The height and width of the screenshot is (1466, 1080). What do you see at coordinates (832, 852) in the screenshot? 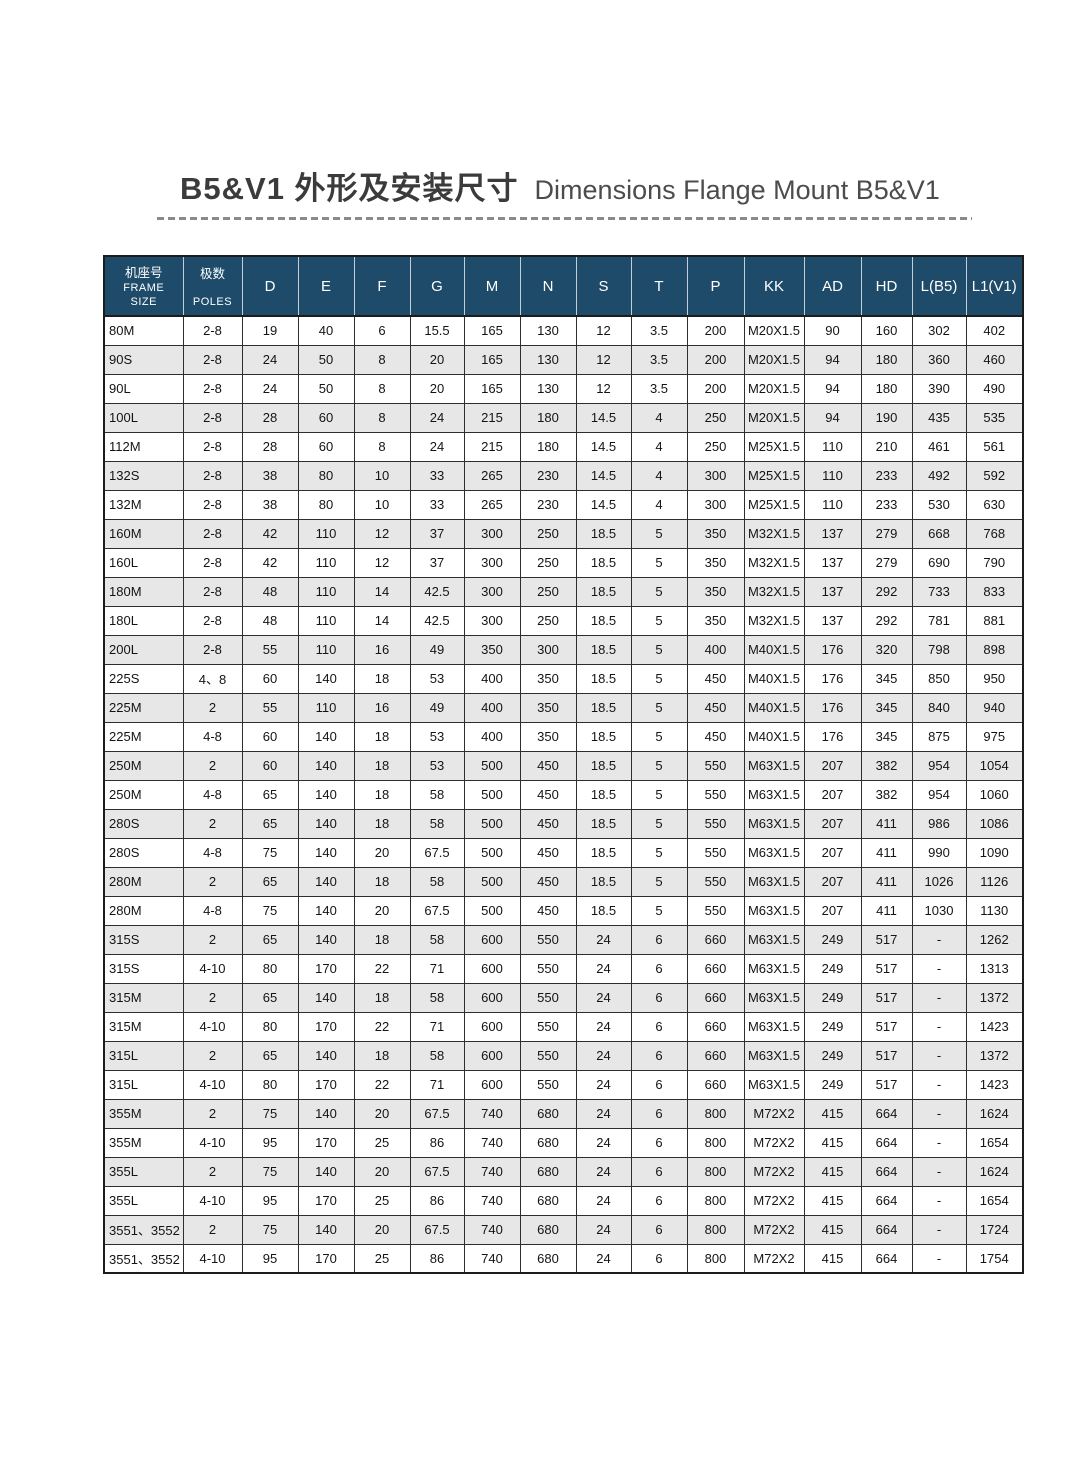
I see `dimension-cell: 207` at bounding box center [832, 852].